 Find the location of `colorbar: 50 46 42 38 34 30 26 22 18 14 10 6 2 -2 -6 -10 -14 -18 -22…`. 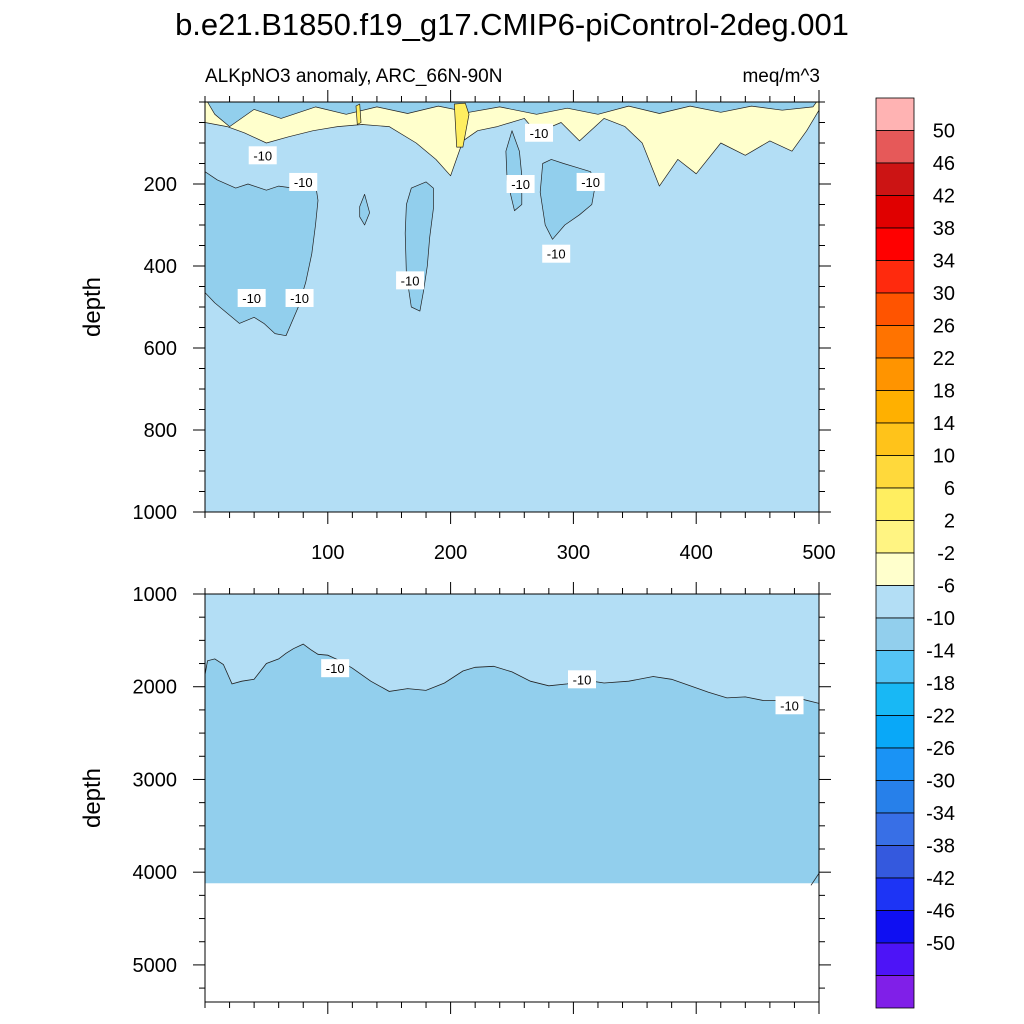

colorbar: 50 46 42 38 34 30 26 22 18 14 10 6 2 -2 -6 -10 -14 -18 -22… is located at coordinates (915, 553).